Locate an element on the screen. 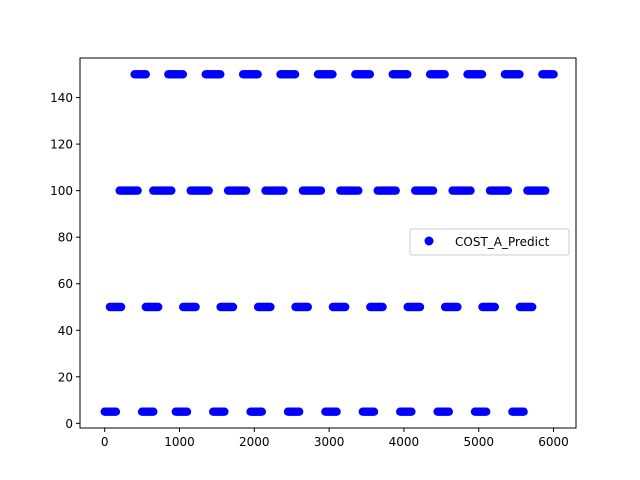  x-axis: 0 1000 2000 3000 4000 5000 6000 is located at coordinates (335, 438).